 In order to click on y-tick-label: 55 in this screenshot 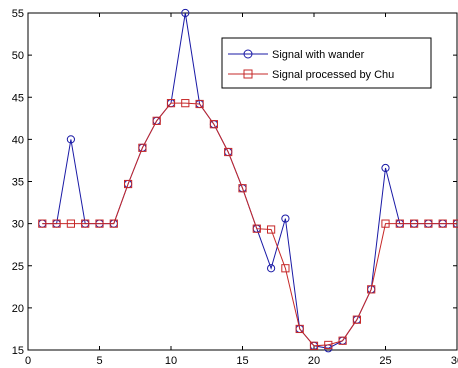, I will do `click(18, 14)`.